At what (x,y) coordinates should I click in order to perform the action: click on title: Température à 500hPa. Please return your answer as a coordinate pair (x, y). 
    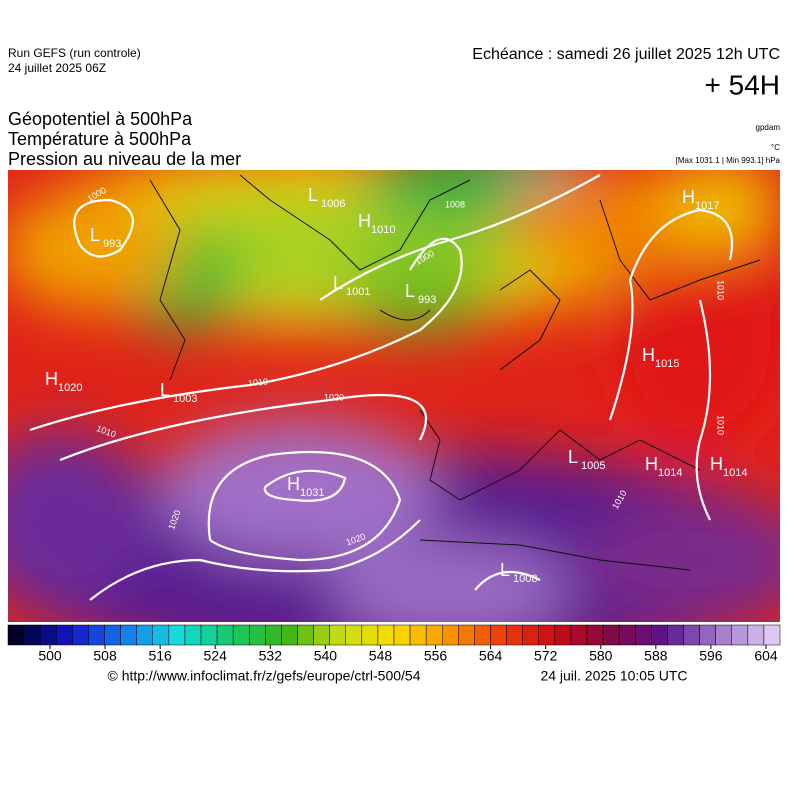
    Looking at the image, I should click on (100, 139).